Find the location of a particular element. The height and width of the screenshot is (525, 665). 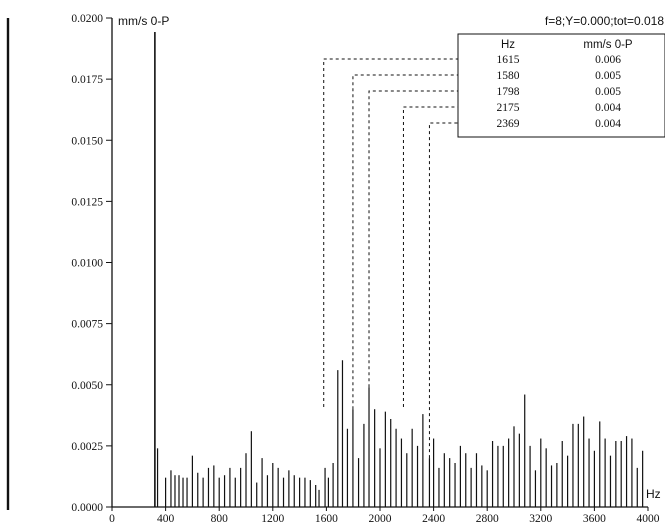

y-tick-label: 0.0025 is located at coordinates (87, 447).